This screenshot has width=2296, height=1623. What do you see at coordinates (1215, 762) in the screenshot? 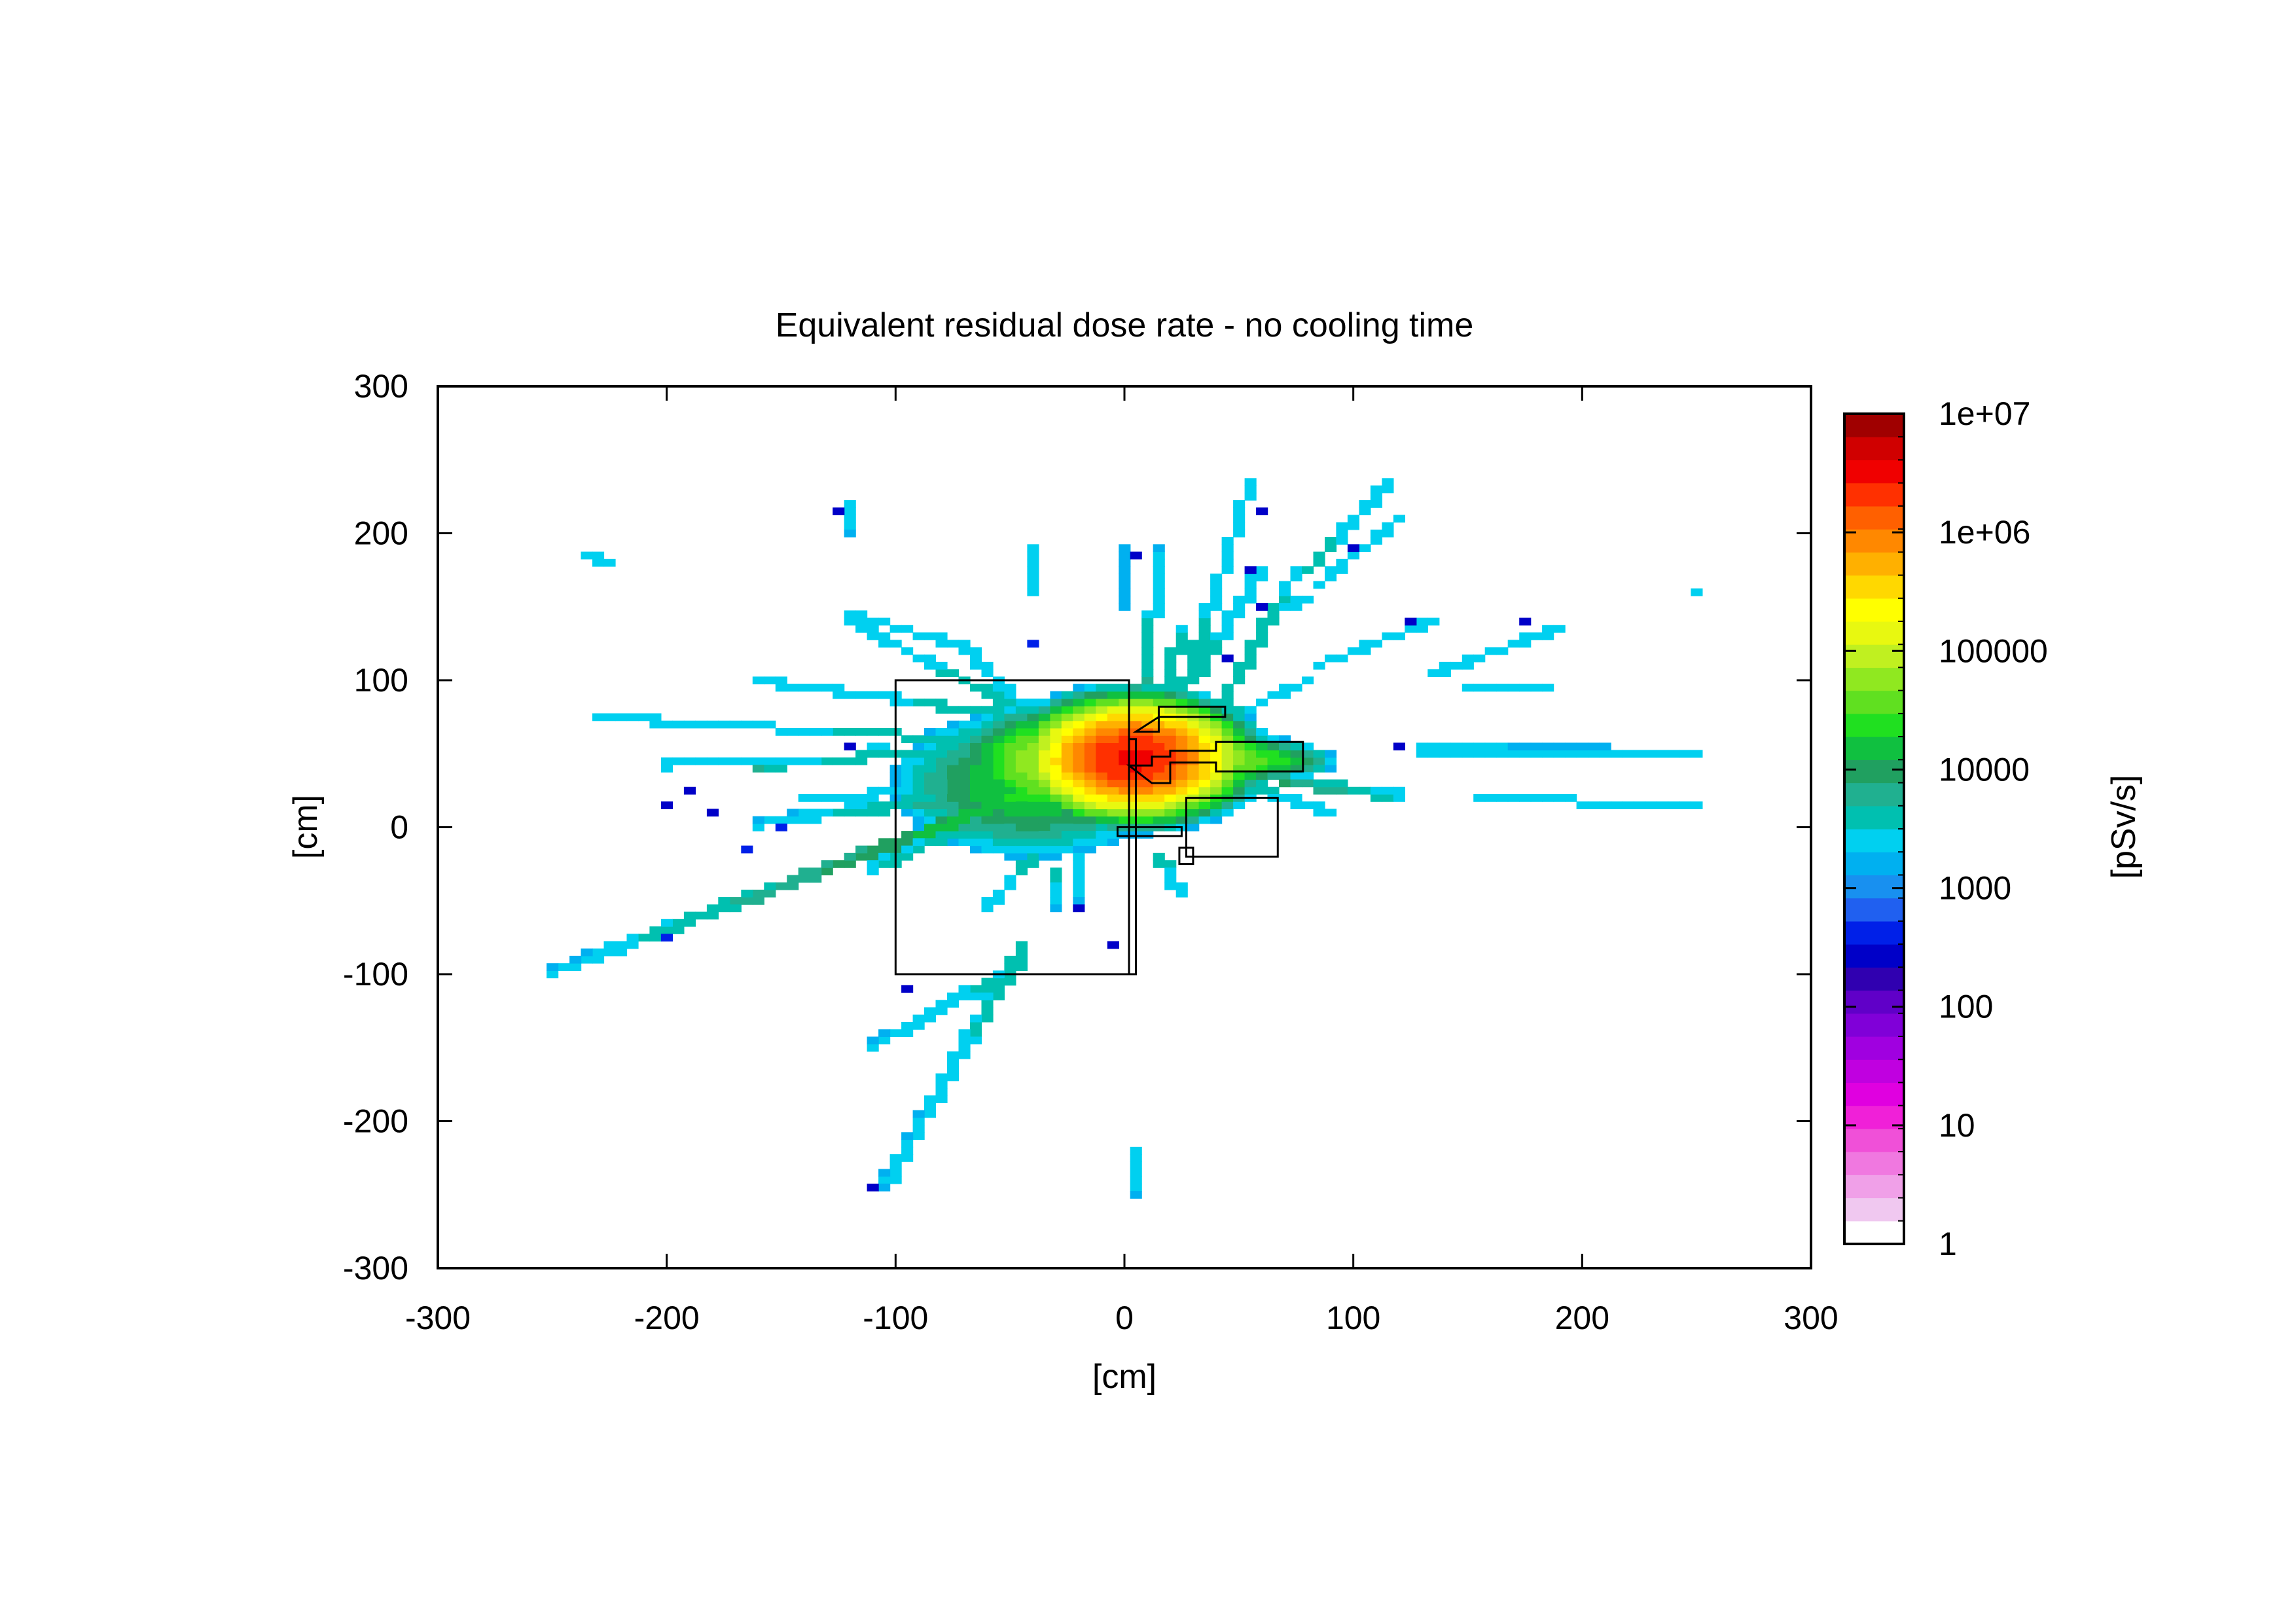
I see `geometry-outline` at bounding box center [1215, 762].